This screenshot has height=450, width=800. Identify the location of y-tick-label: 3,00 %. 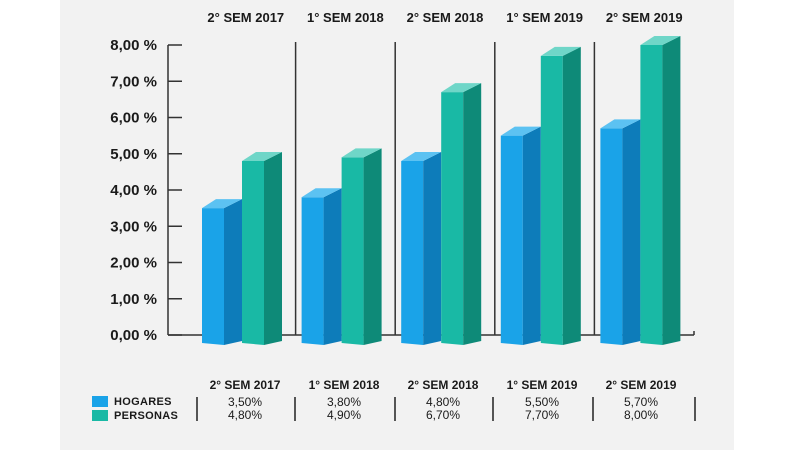
(133, 226).